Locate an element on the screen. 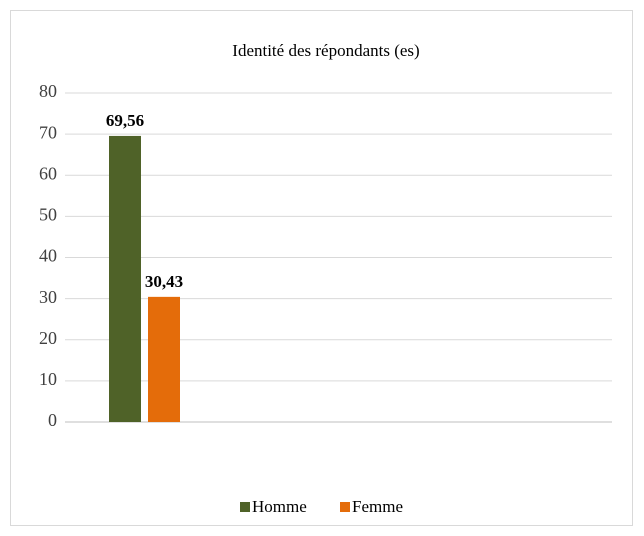 The height and width of the screenshot is (536, 644). legend-label: Femme is located at coordinates (377, 506).